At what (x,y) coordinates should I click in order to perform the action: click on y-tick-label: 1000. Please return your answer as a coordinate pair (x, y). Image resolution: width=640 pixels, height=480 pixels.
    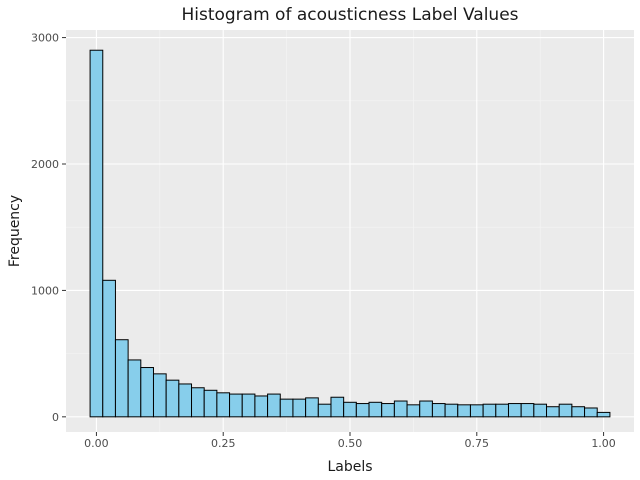
    Looking at the image, I should click on (45, 290).